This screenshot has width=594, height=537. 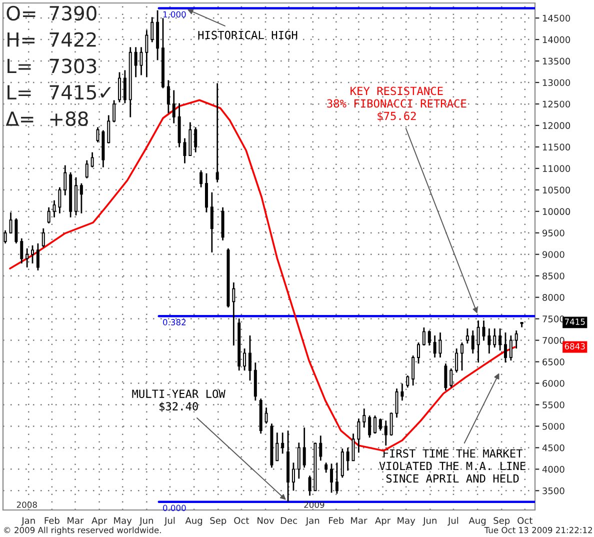 What do you see at coordinates (553, 297) in the screenshot?
I see `y-tick-label: 8000` at bounding box center [553, 297].